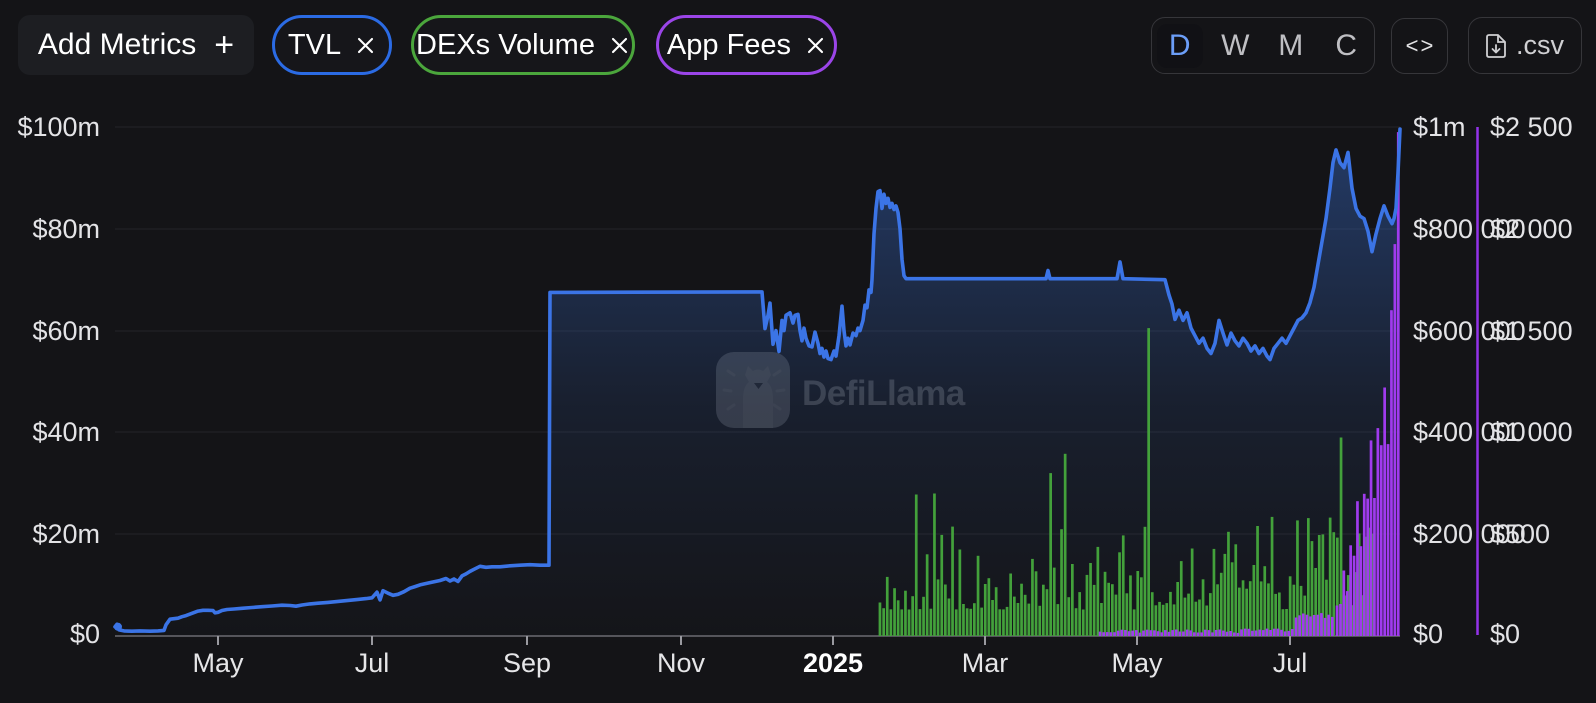 The image size is (1596, 703). Describe the element at coordinates (833, 663) in the screenshot. I see `svg-text: 2025` at that location.